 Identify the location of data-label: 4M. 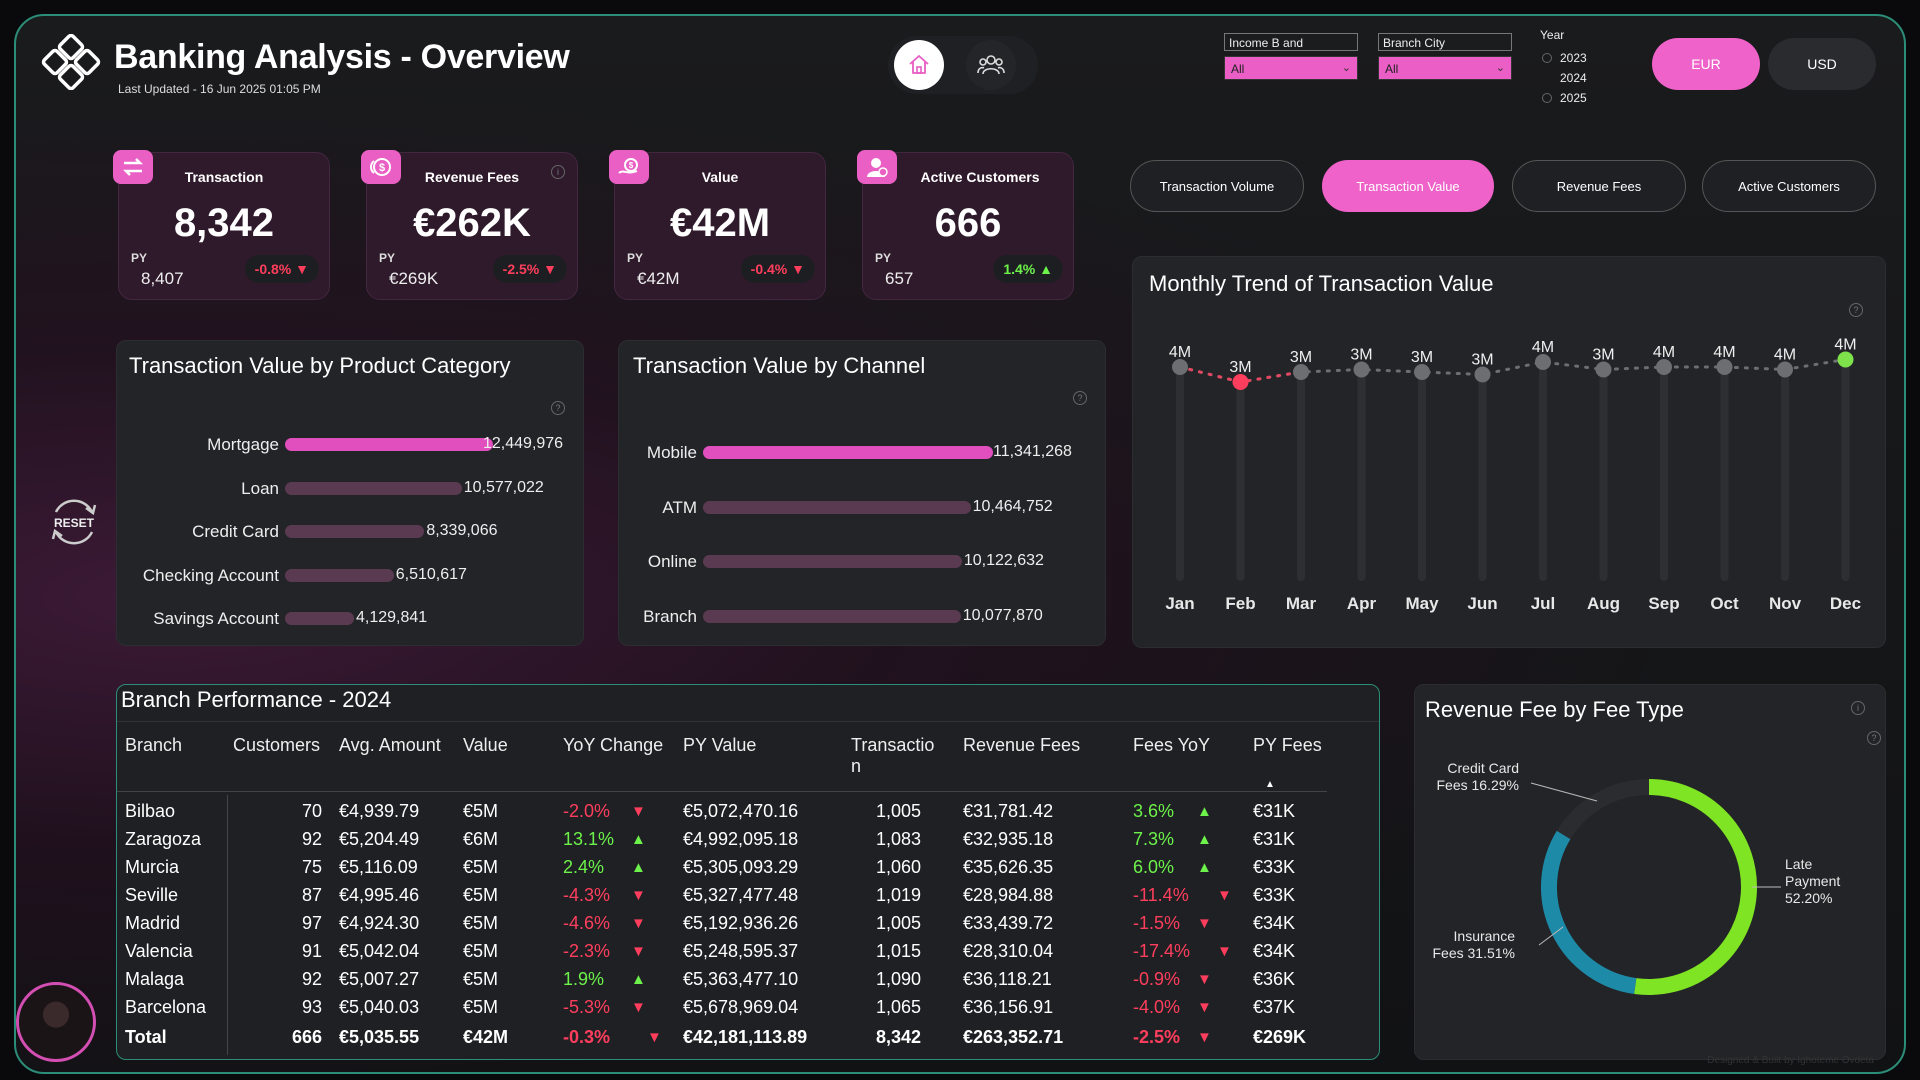
(1724, 352).